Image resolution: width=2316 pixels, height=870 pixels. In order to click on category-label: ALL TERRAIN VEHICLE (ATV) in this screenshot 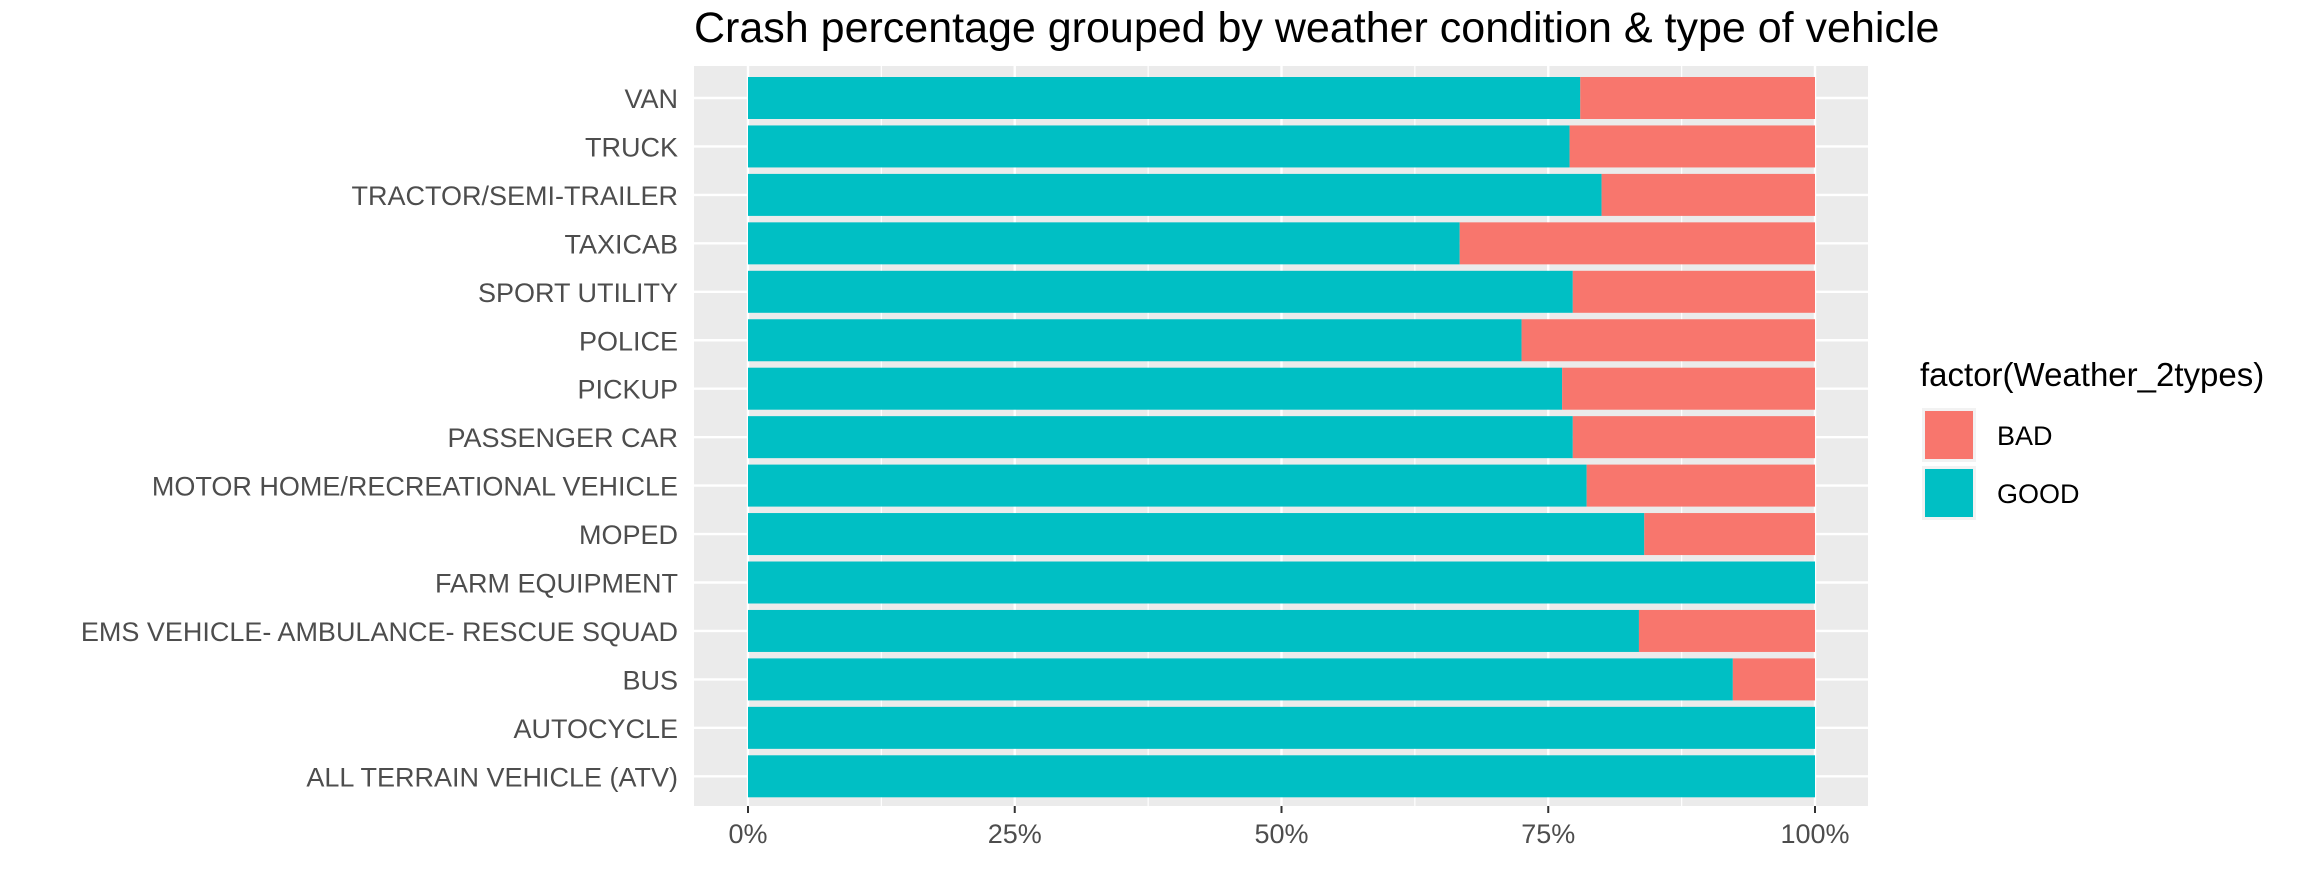, I will do `click(492, 777)`.